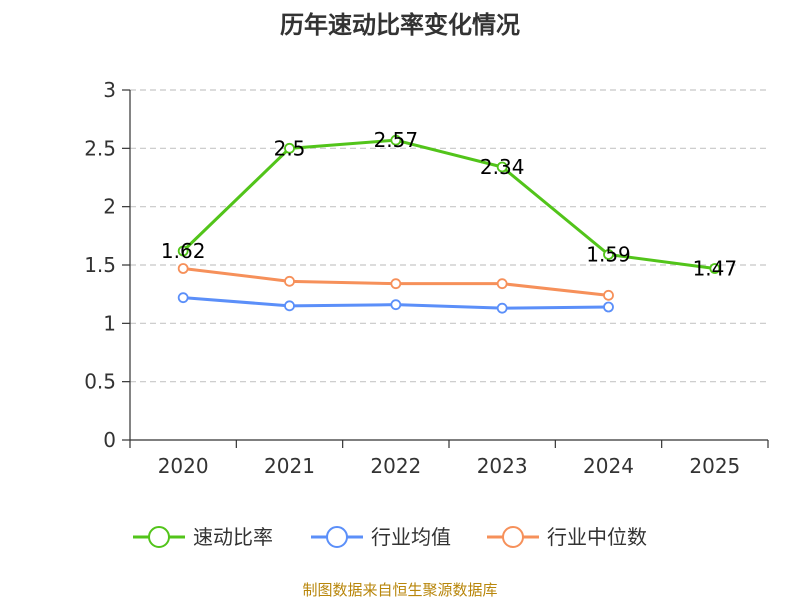  What do you see at coordinates (100, 265) in the screenshot?
I see `y-tick-label: 1.5` at bounding box center [100, 265].